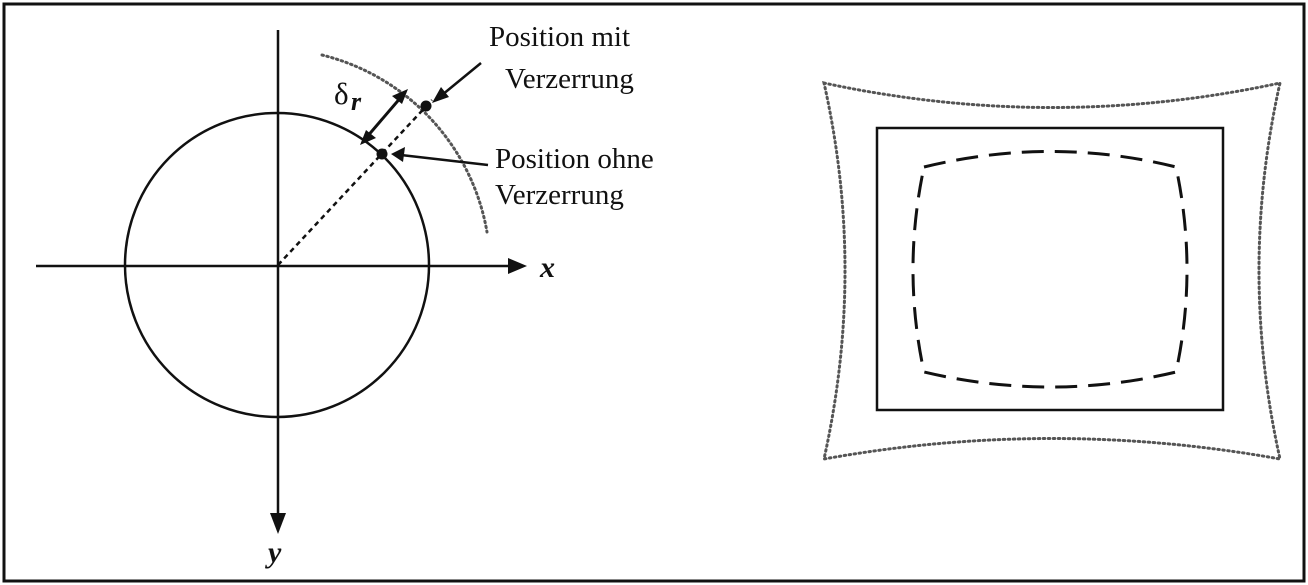  I want to click on arrow-to-undistorted-point, so click(440, 157).